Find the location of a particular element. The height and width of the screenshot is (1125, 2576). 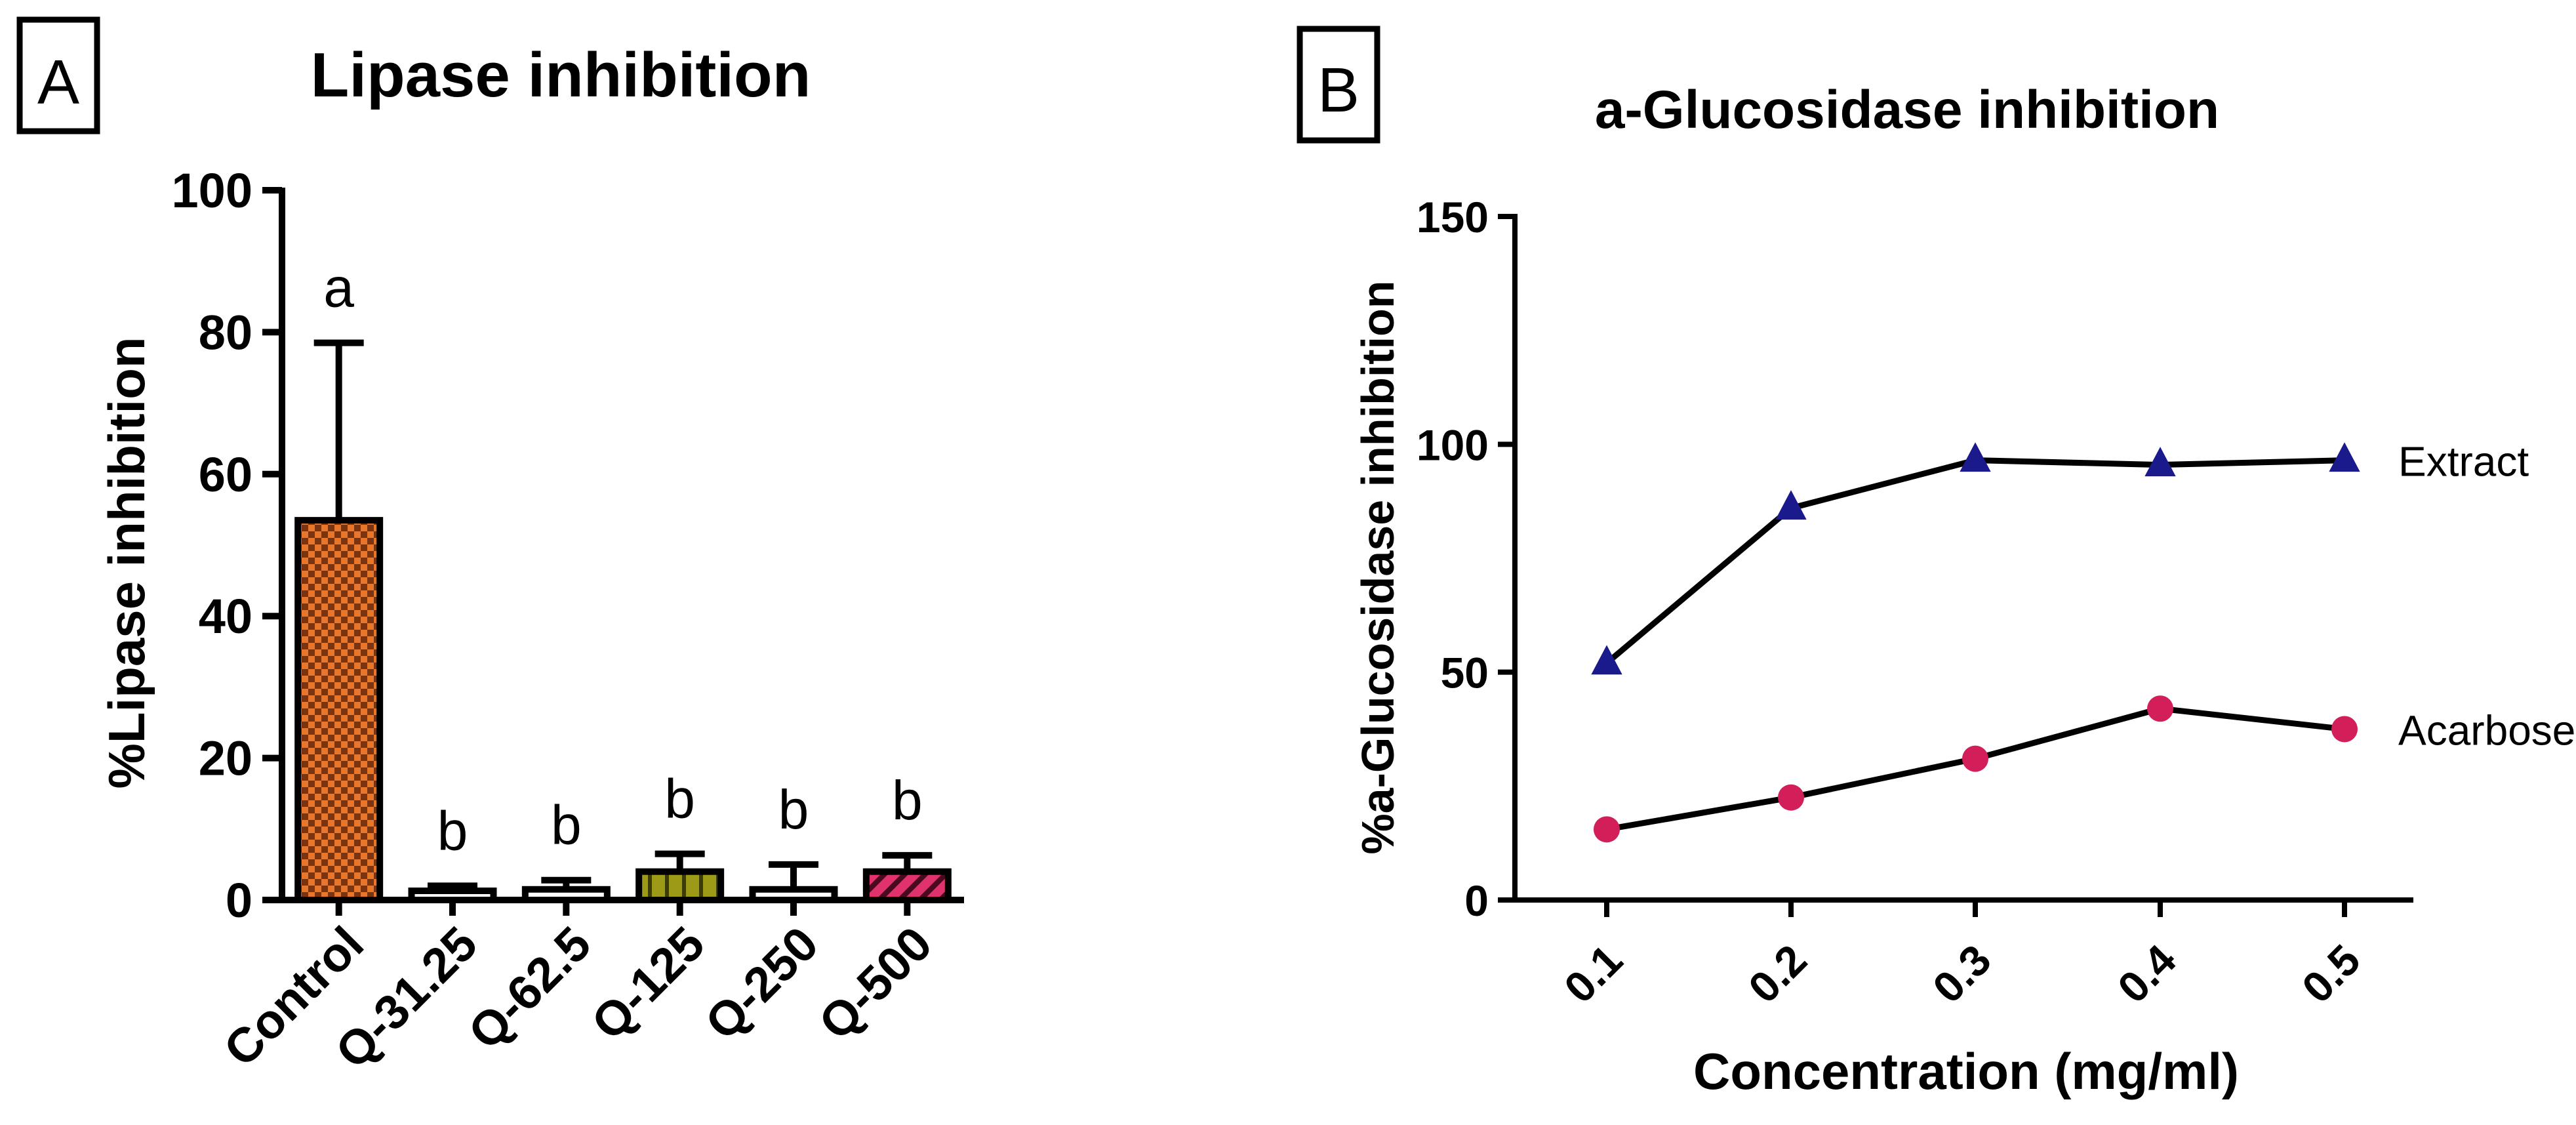

lipase-x-tick-label: Q-500 is located at coordinates (875, 983).